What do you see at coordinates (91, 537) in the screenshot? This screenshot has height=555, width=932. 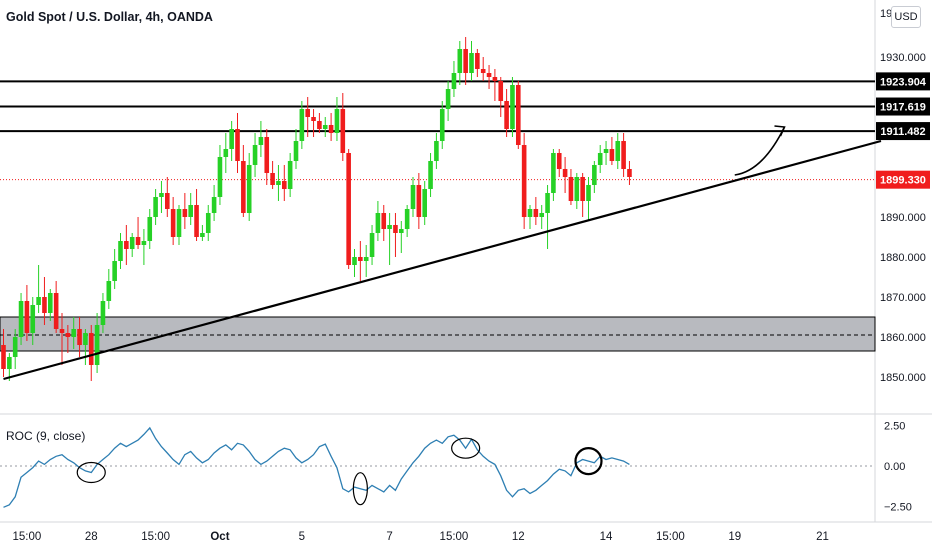 I see `time-tick-label: 28` at bounding box center [91, 537].